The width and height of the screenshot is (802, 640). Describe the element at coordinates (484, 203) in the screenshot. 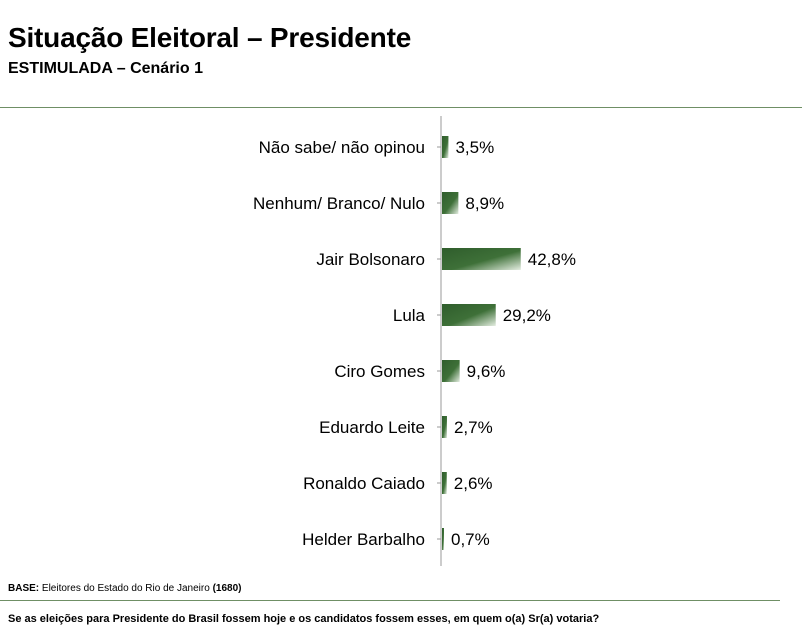

I see `value-label: 8,9%` at that location.